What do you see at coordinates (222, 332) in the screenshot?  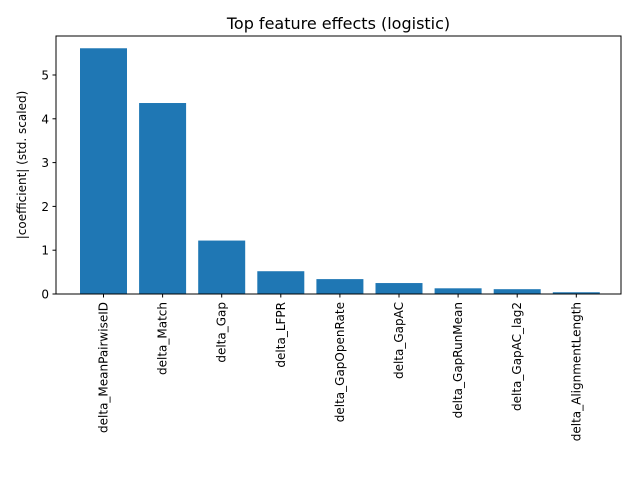 I see `x-tick-label: delta_Gap` at bounding box center [222, 332].